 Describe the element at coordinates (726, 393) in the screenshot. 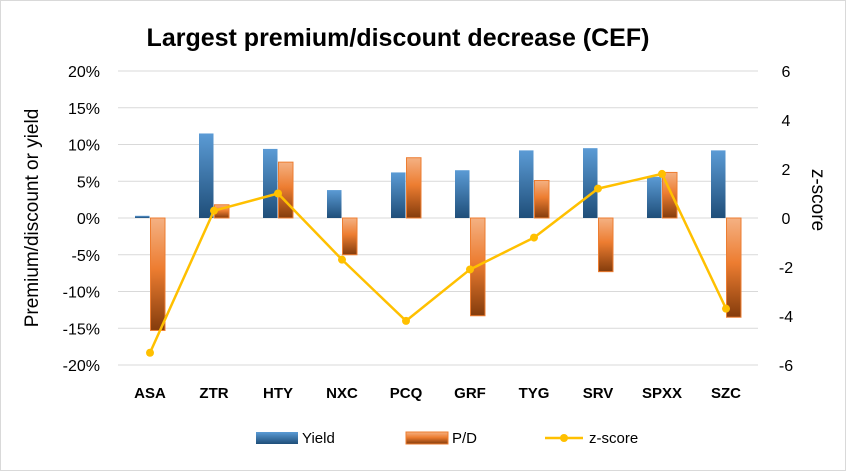

I see `category-label: SZC` at that location.